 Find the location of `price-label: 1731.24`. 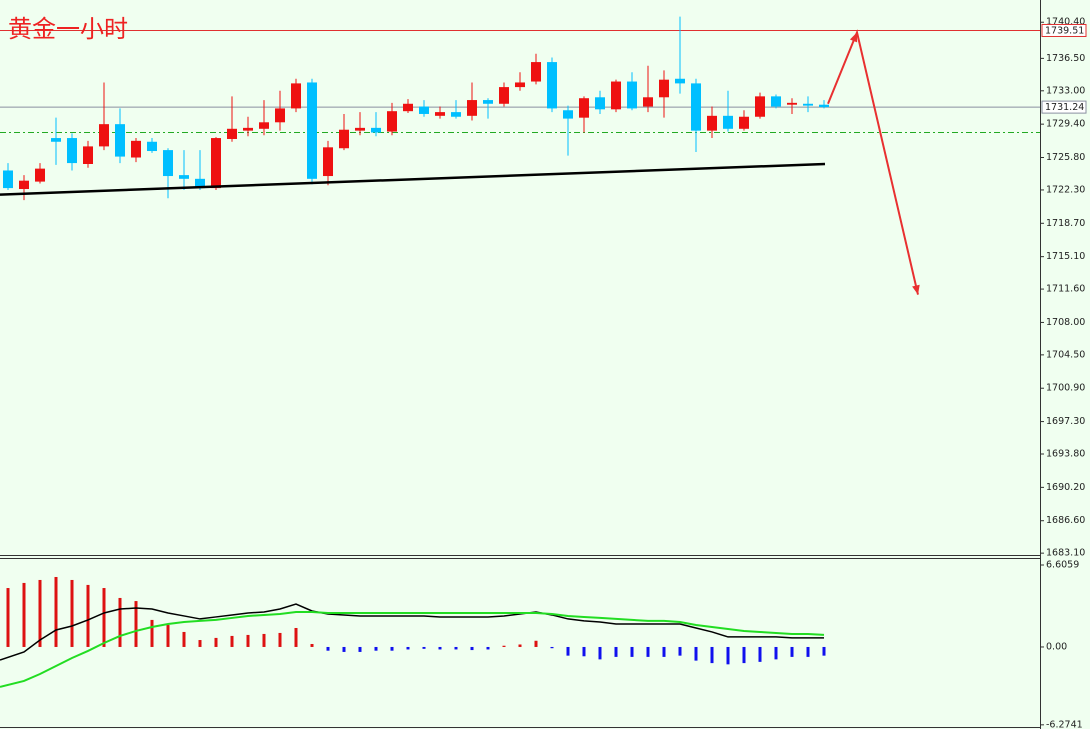

price-label: 1731.24 is located at coordinates (1064, 107).